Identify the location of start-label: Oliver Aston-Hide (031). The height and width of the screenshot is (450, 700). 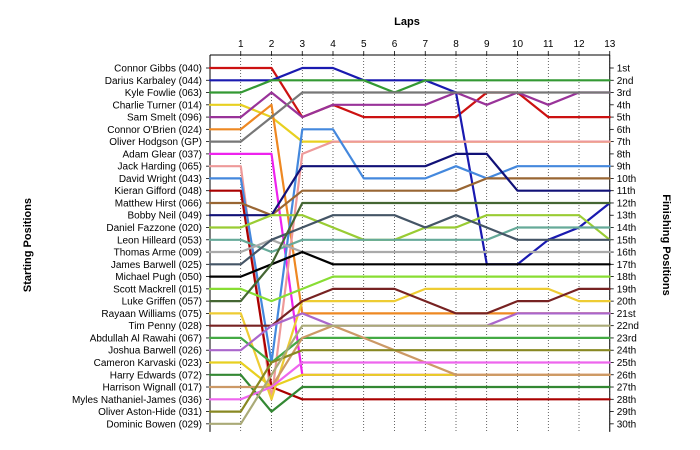
(150, 412).